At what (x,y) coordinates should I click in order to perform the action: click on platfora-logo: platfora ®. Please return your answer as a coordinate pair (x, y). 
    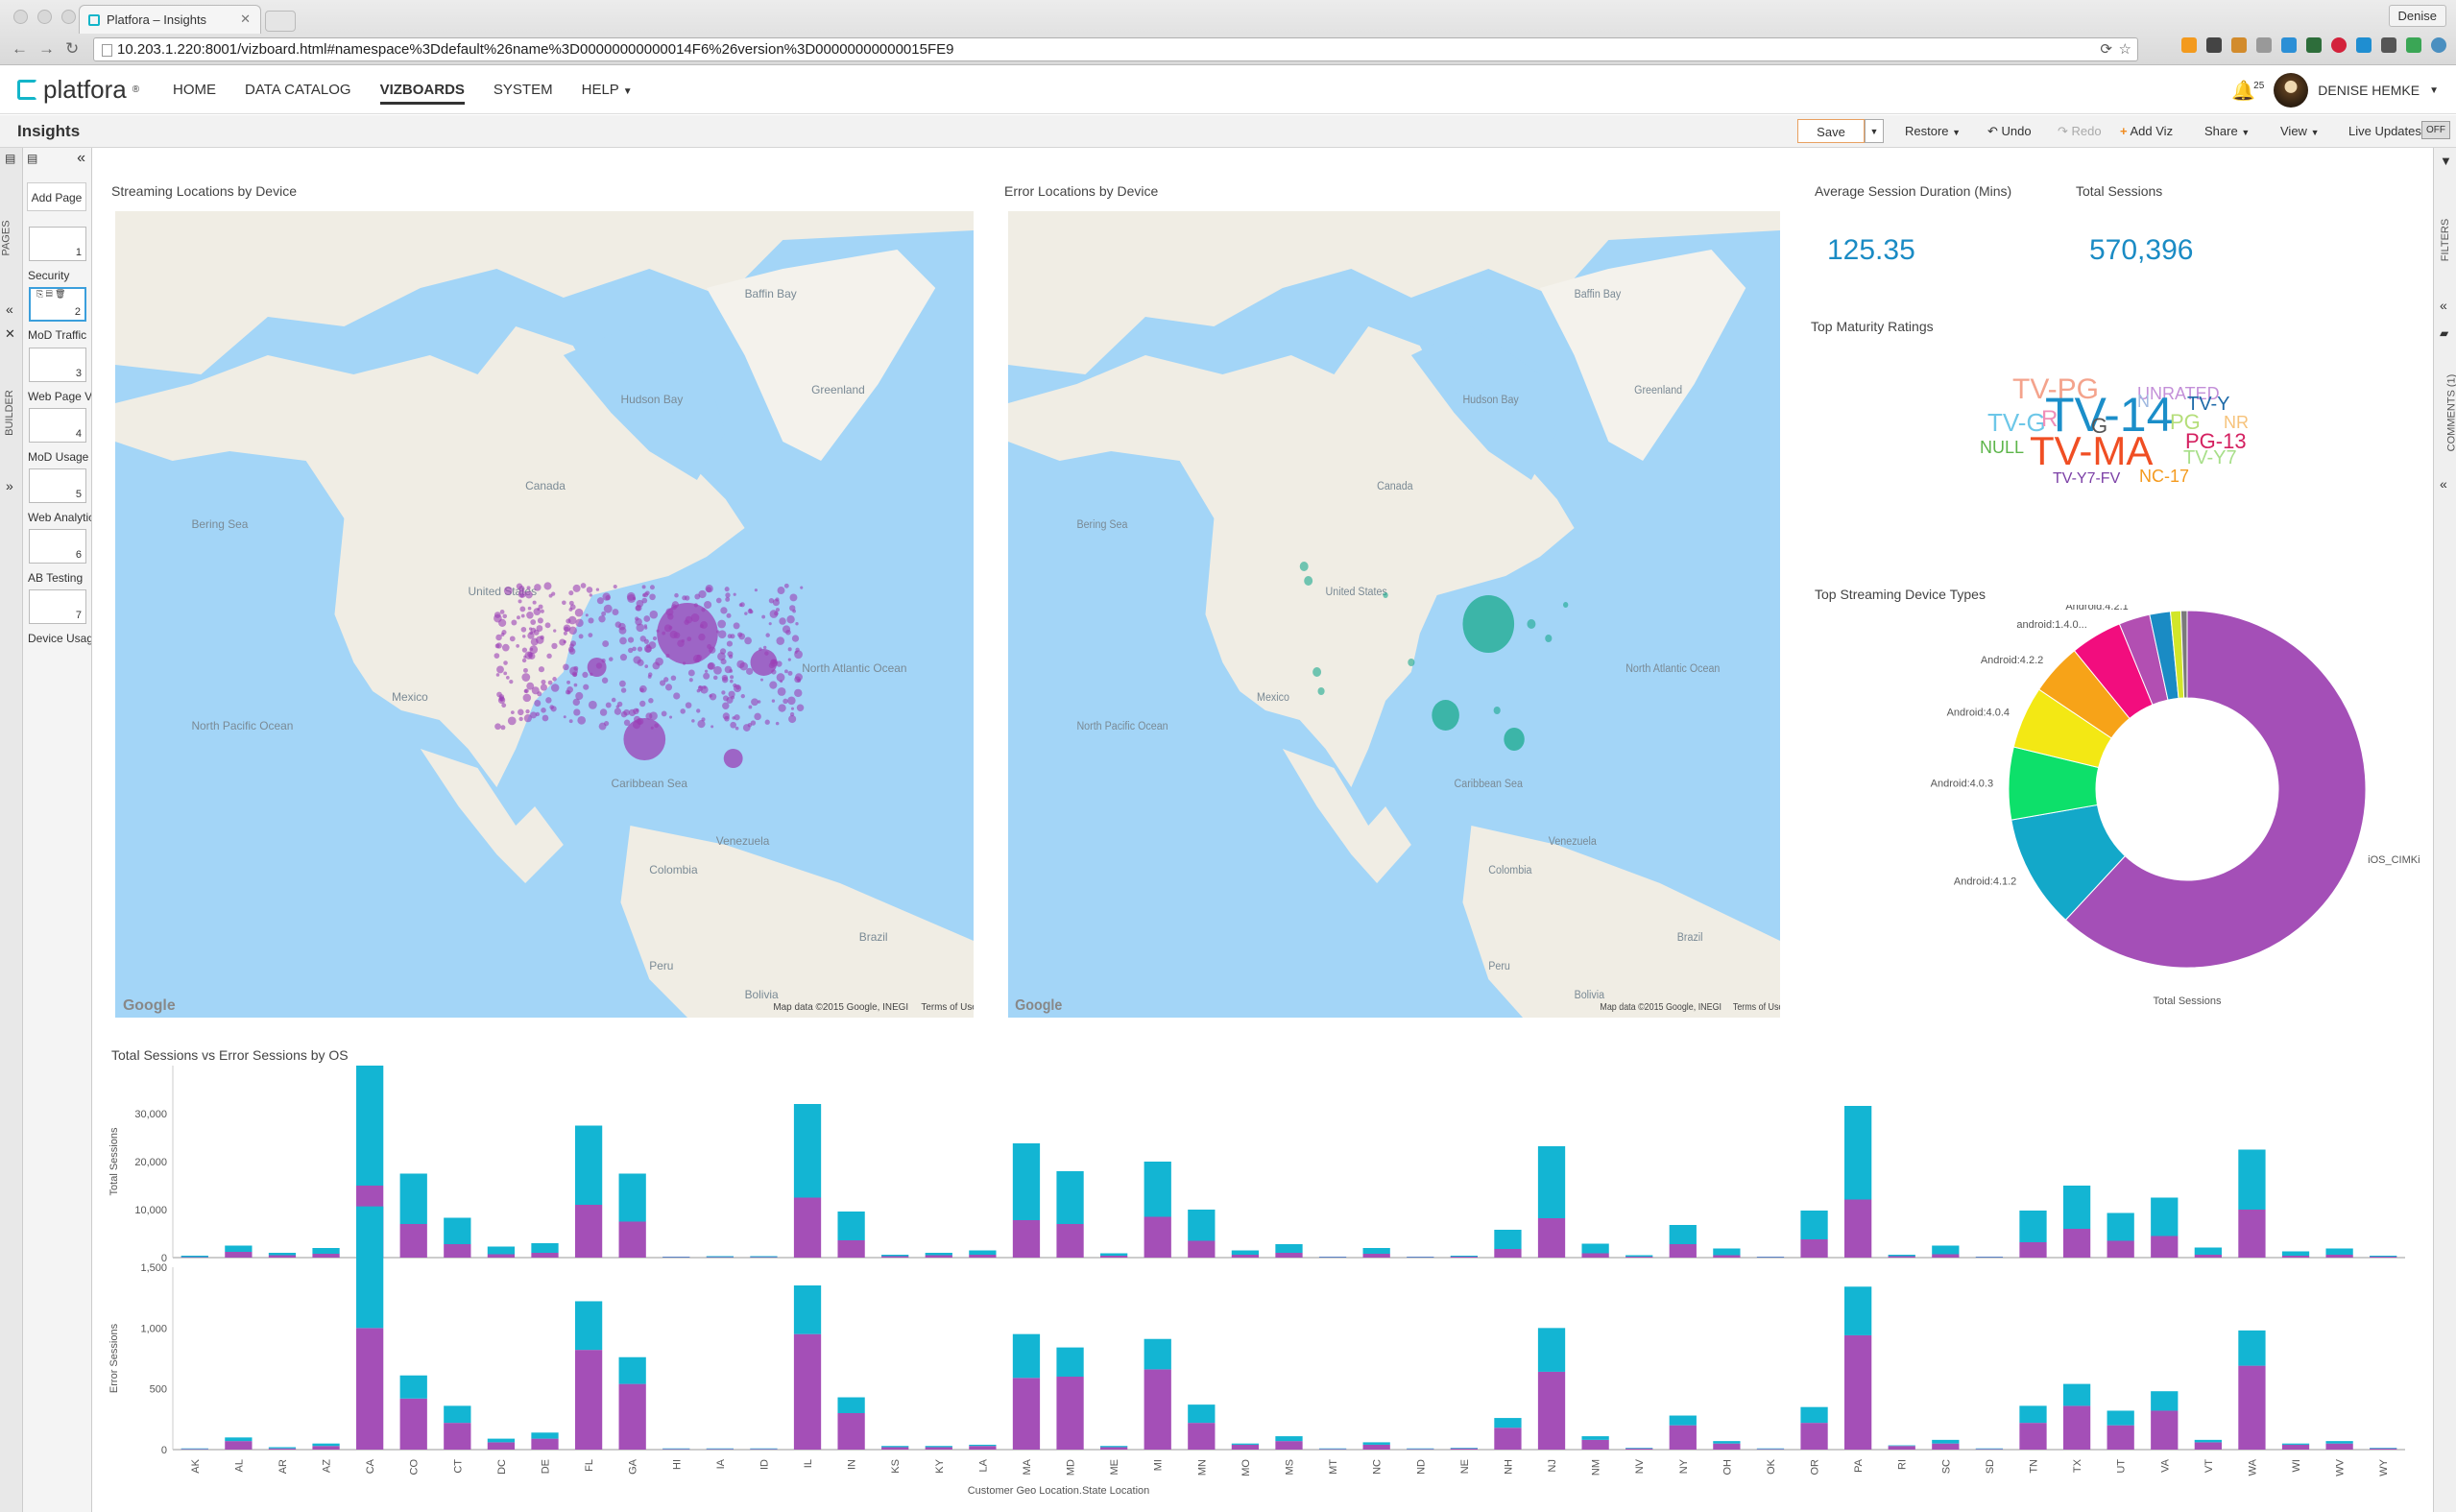
    Looking at the image, I should click on (78, 90).